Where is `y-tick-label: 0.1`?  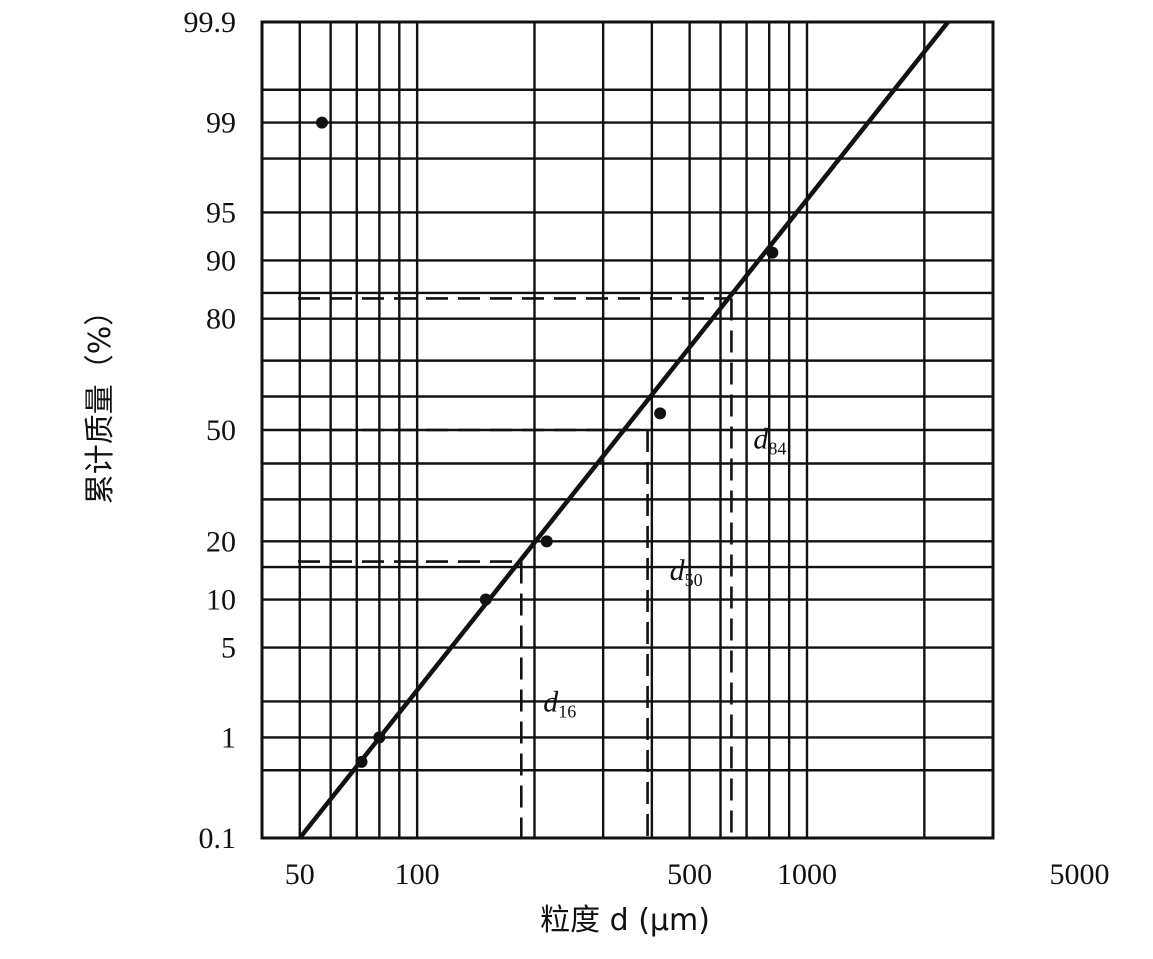 y-tick-label: 0.1 is located at coordinates (218, 838).